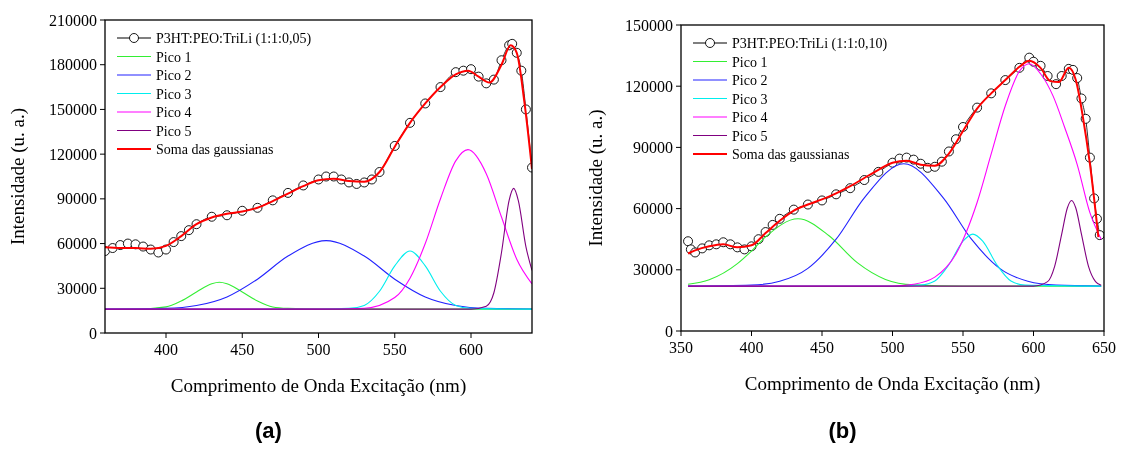 The height and width of the screenshot is (455, 1121). I want to click on x-tick-label: 350, so click(681, 347).